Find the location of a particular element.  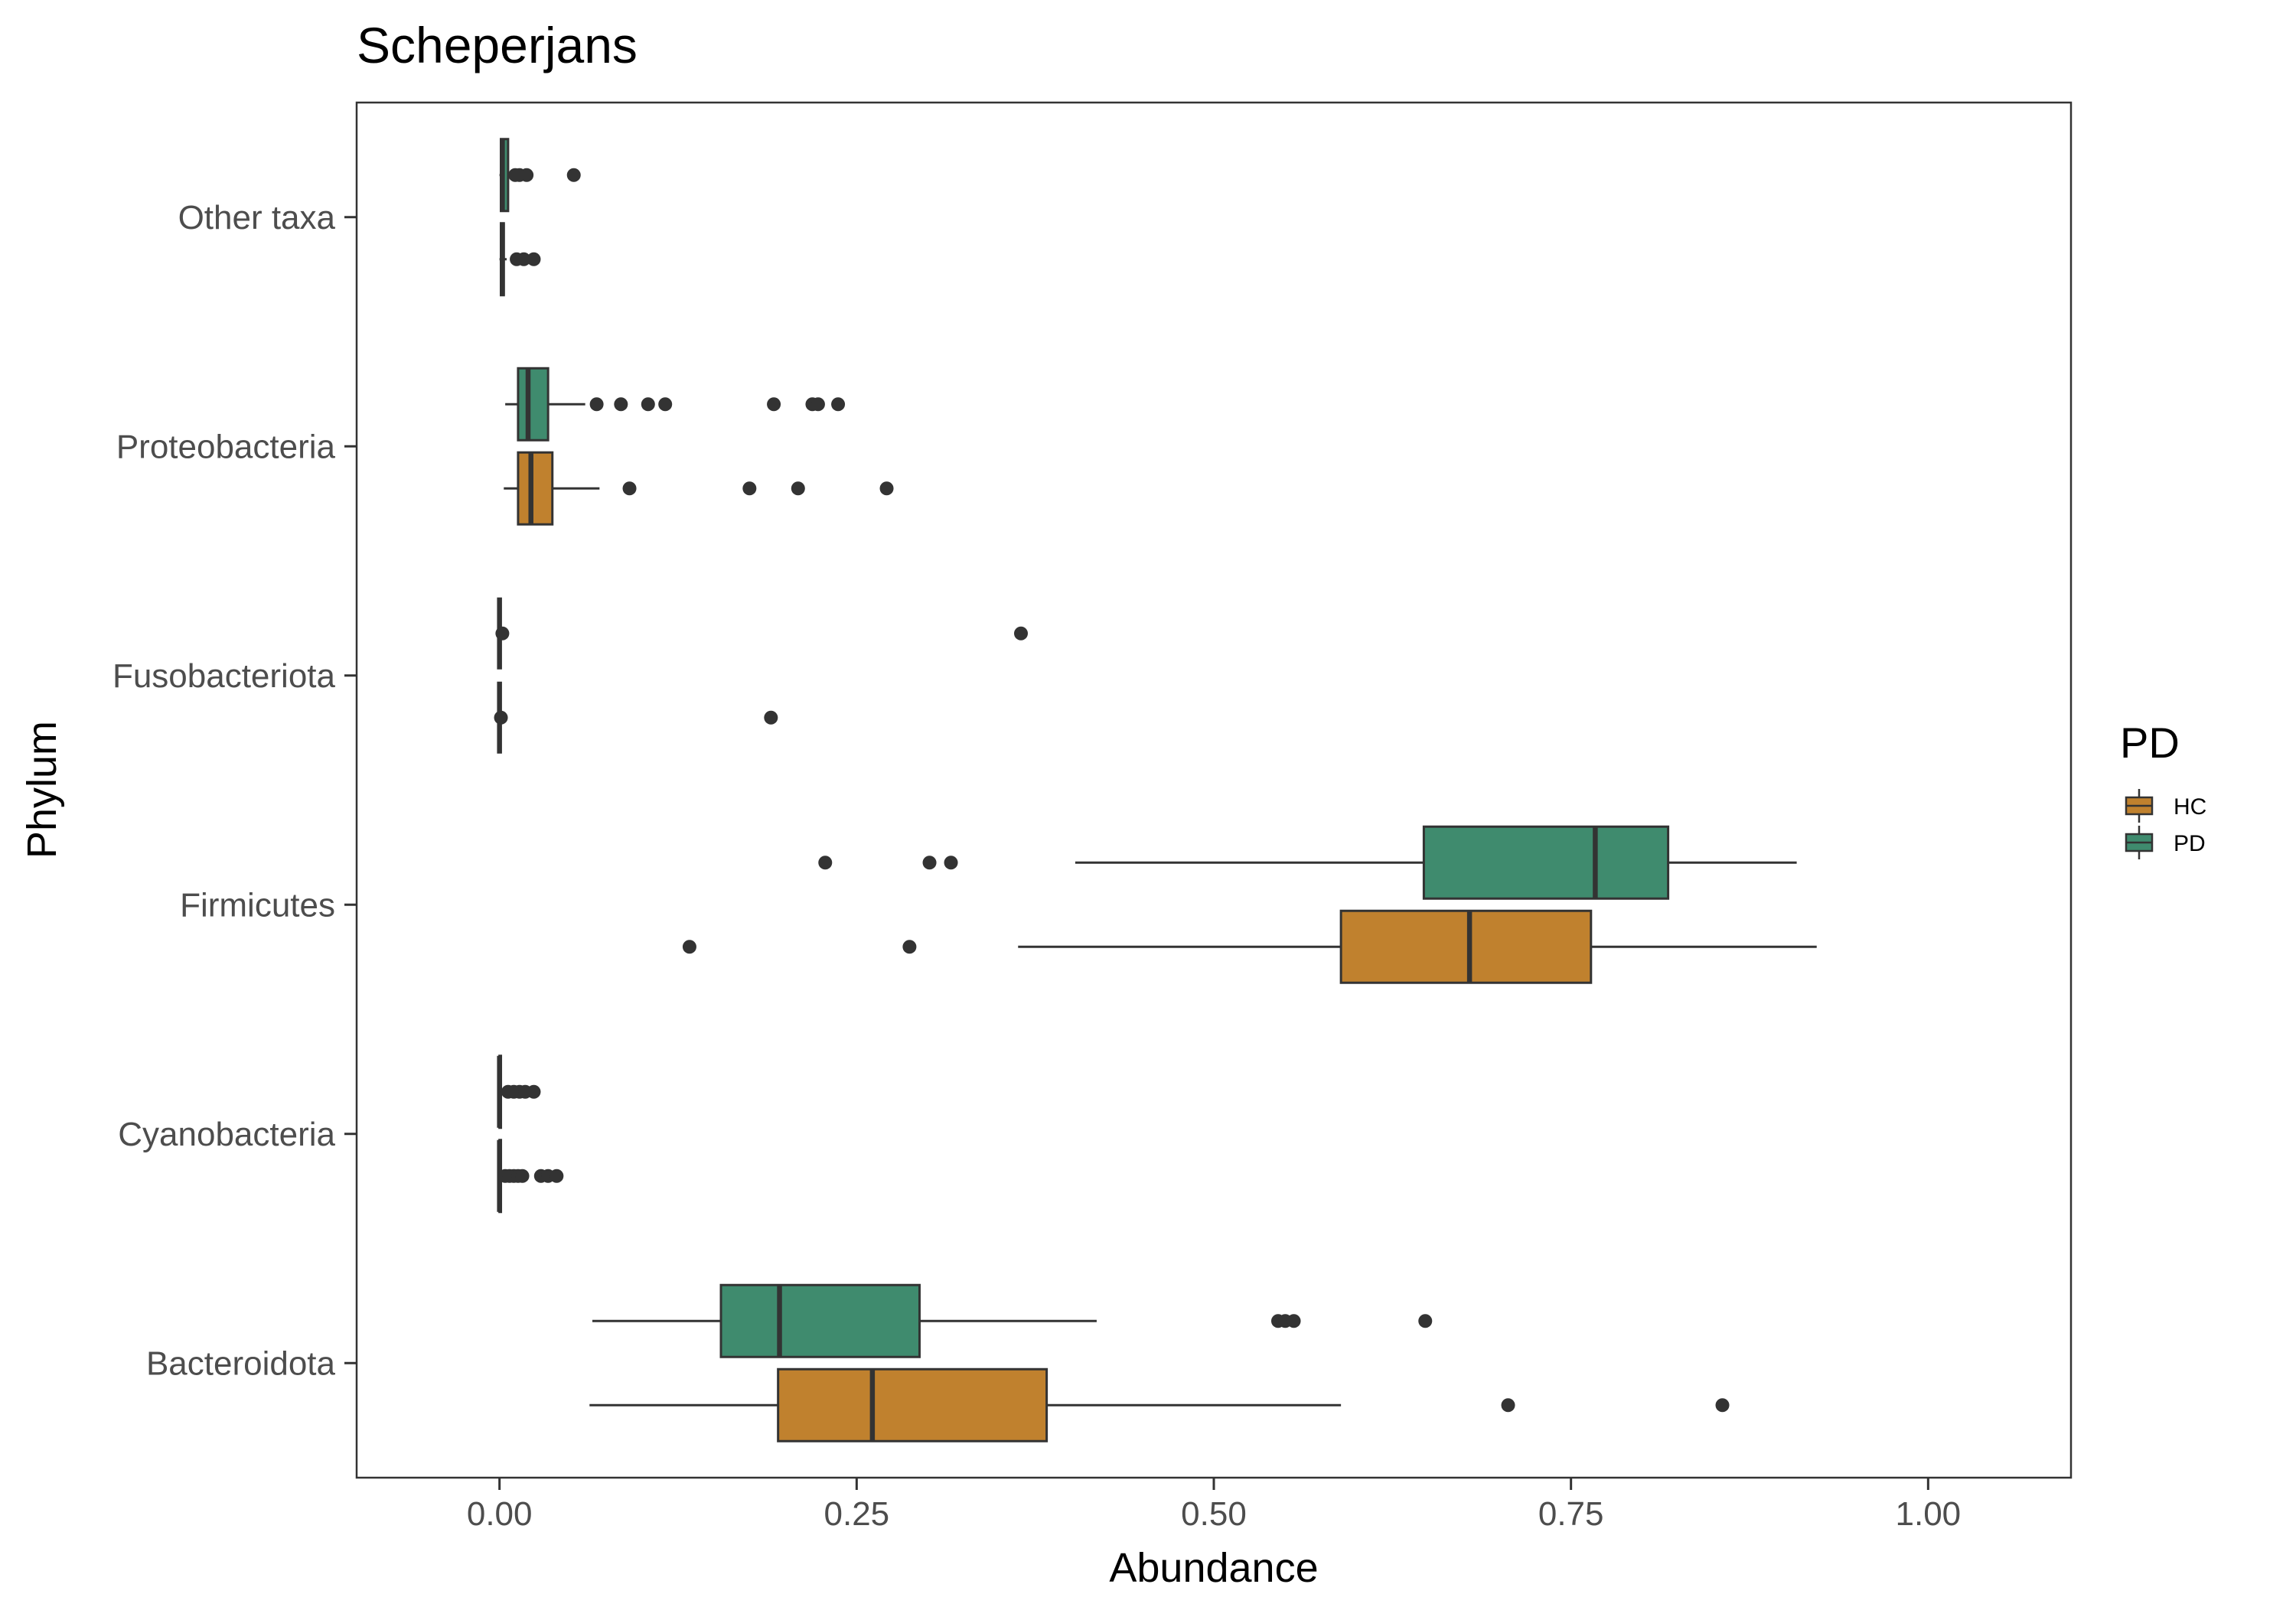

box-firmicutes-hc is located at coordinates (1249, 946).